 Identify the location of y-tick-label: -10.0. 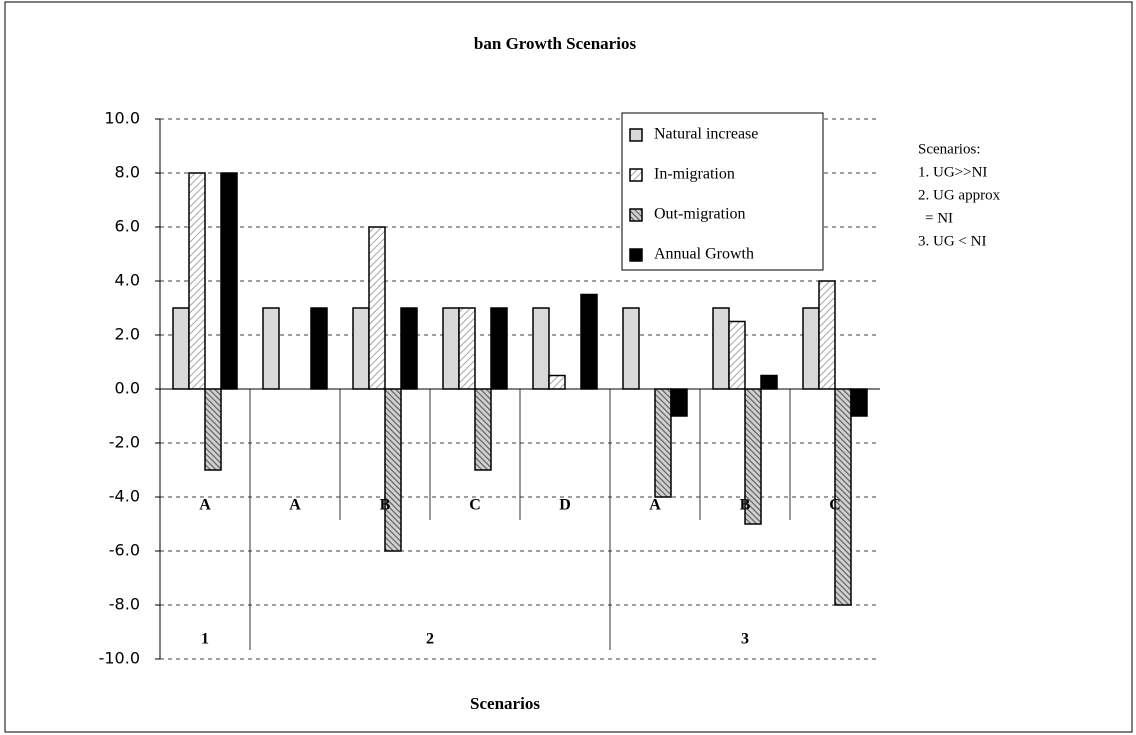
(119, 658).